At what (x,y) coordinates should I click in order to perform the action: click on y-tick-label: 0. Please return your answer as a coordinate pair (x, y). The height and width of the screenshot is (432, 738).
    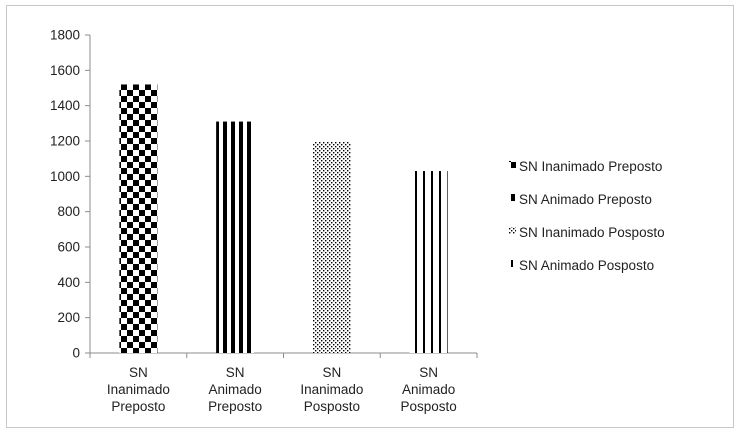
    Looking at the image, I should click on (76, 353).